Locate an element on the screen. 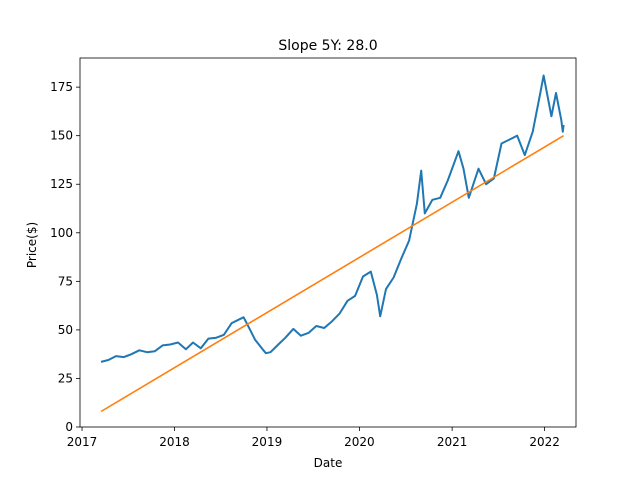 The image size is (640, 480). x-tick-label: 2018 is located at coordinates (174, 442).